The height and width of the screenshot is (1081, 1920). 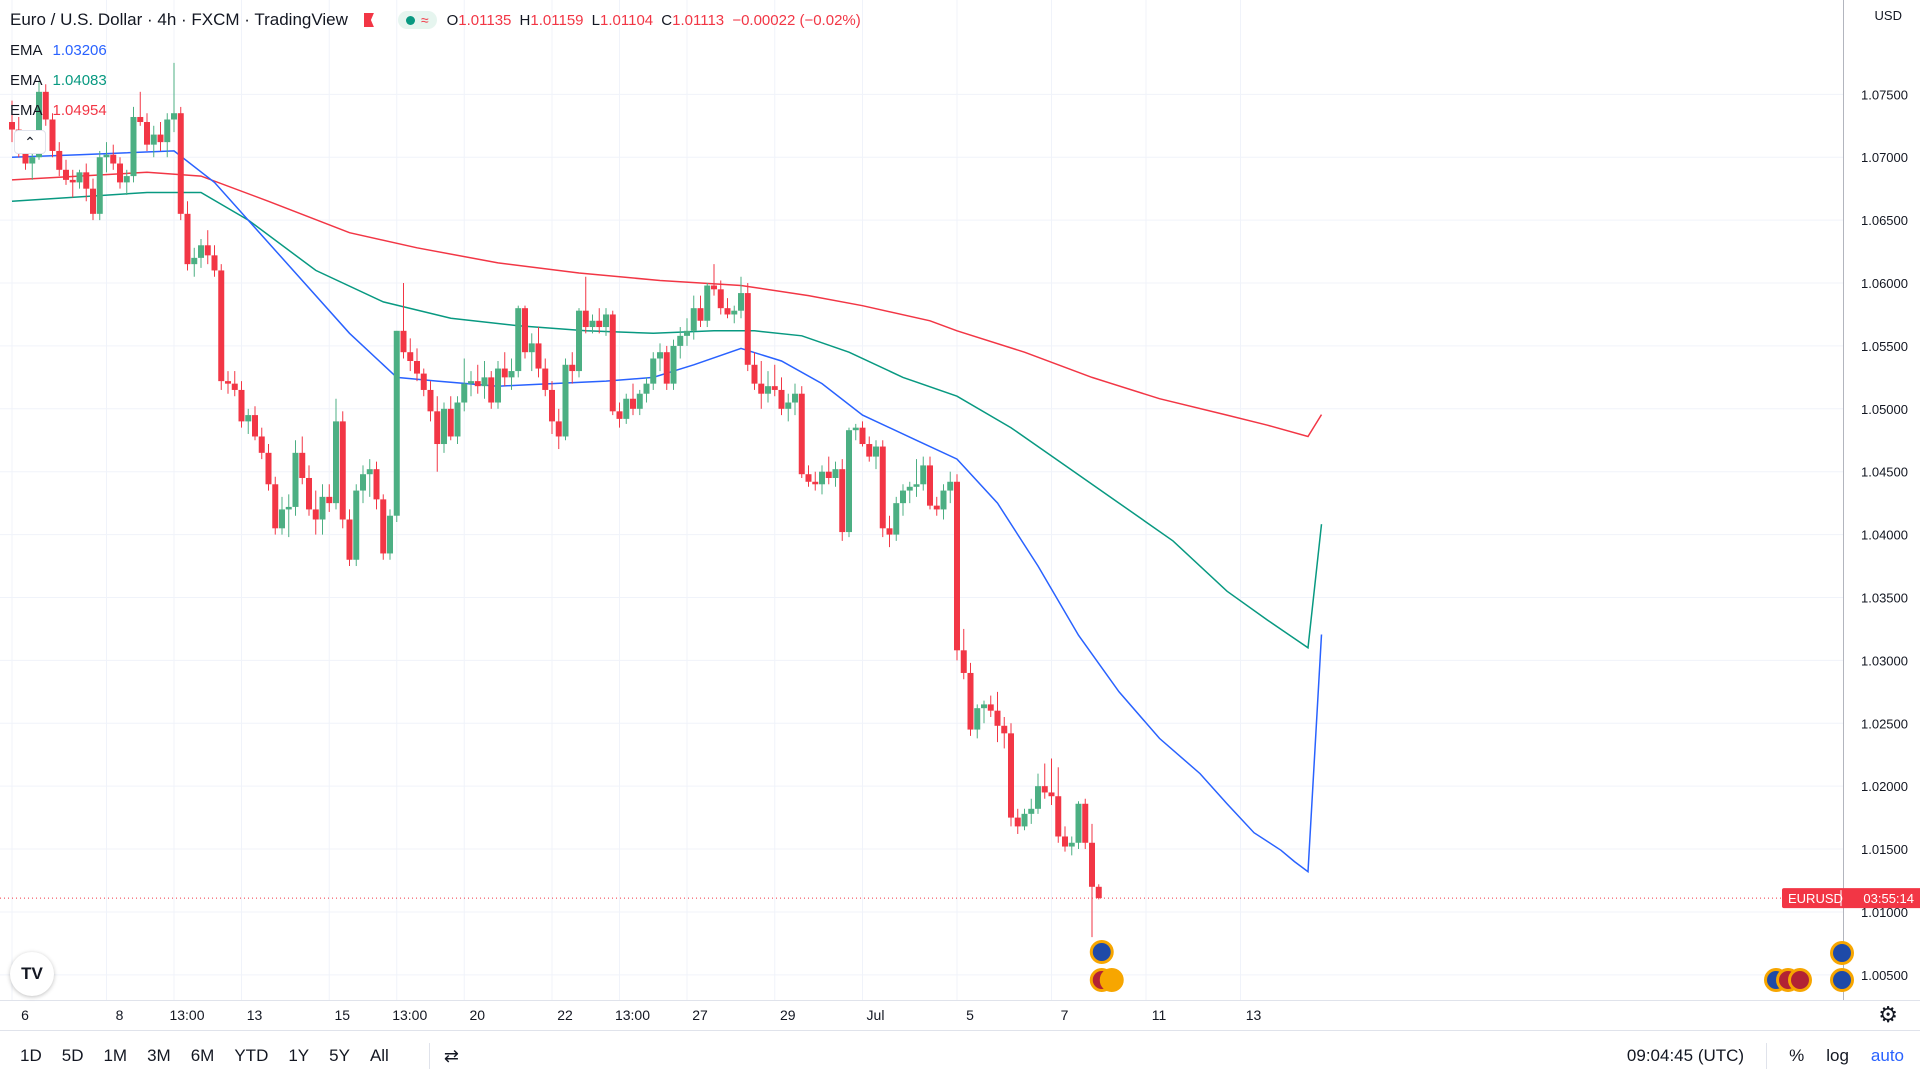 I want to click on range-1y-button: 1Y, so click(x=299, y=1055).